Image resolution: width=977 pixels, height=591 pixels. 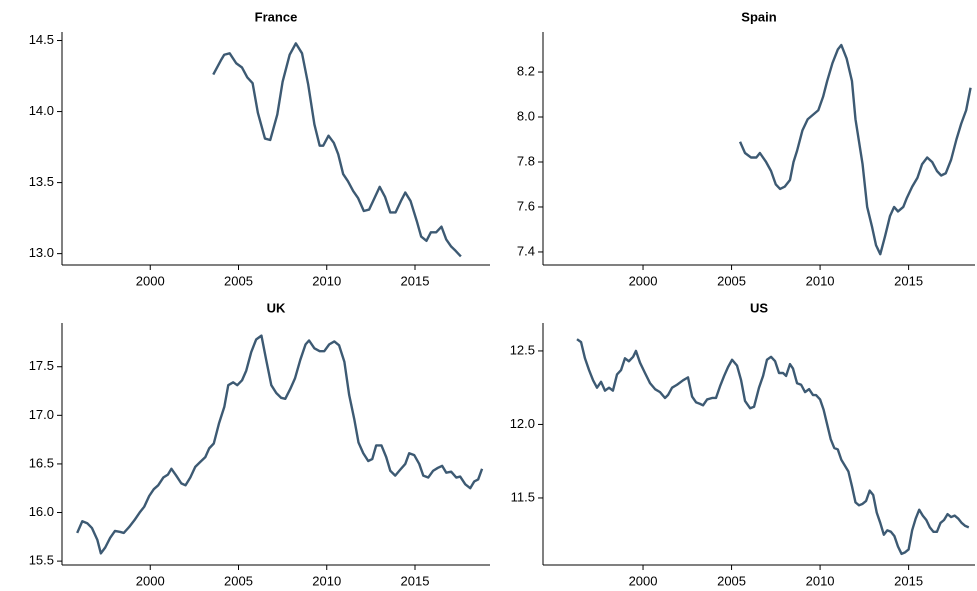 What do you see at coordinates (526, 70) in the screenshot?
I see `y-tick-label: 8.2` at bounding box center [526, 70].